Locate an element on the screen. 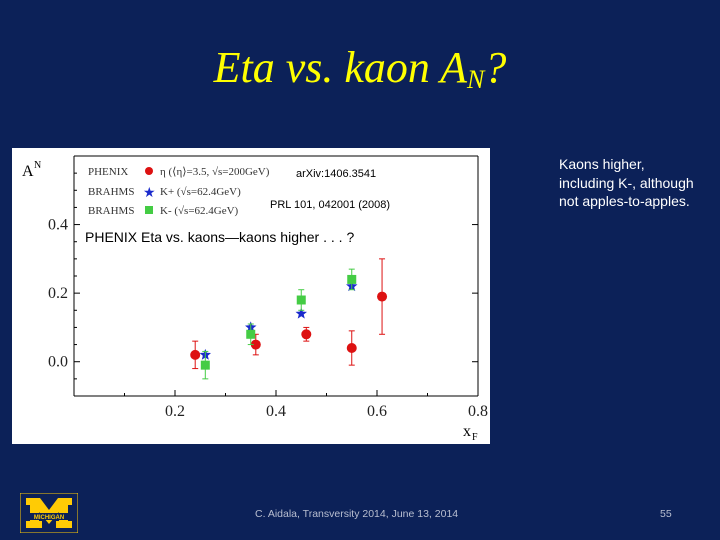 This screenshot has width=720, height=540. y-axis-label-sub: N is located at coordinates (37, 165).